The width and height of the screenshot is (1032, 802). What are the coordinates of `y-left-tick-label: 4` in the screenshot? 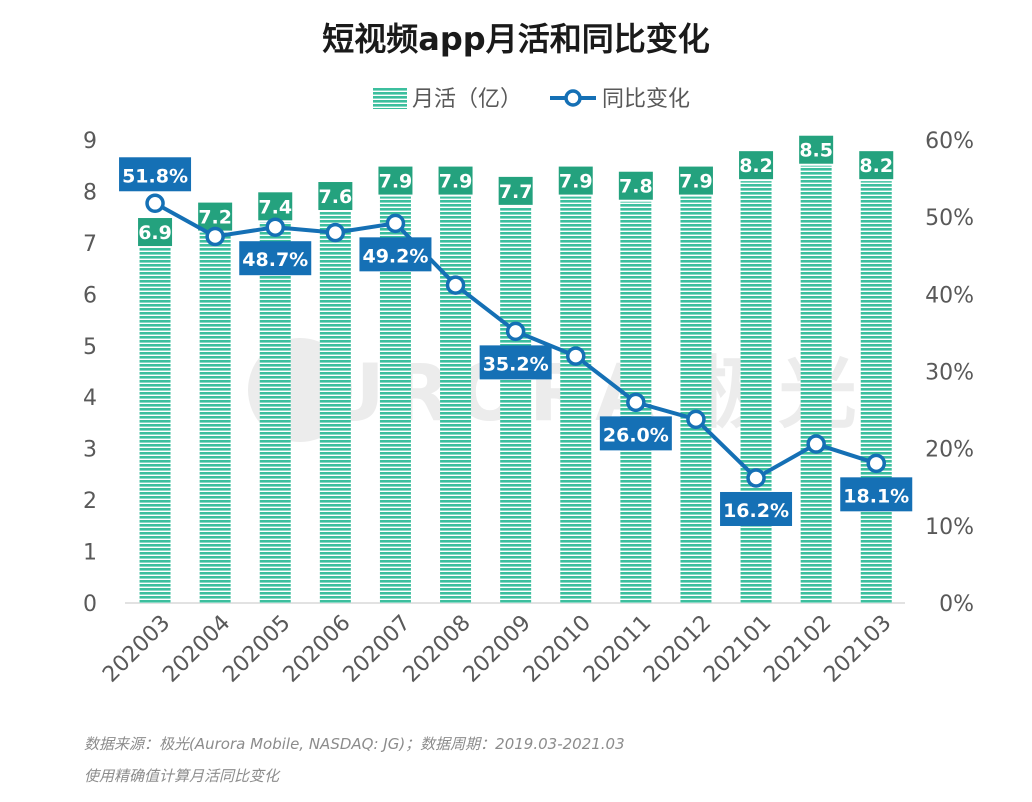 It's located at (90, 398).